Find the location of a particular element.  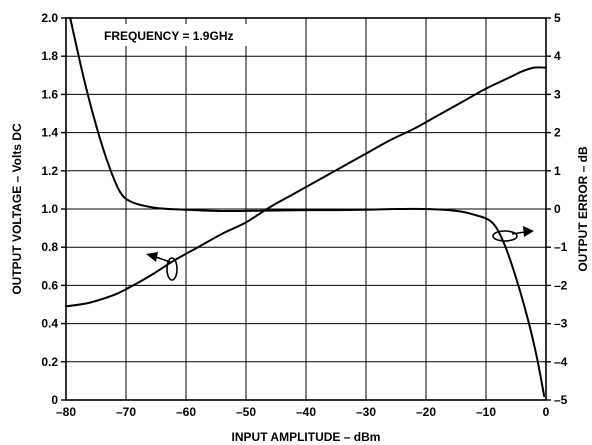

x-tick-label: –20 is located at coordinates (426, 412).